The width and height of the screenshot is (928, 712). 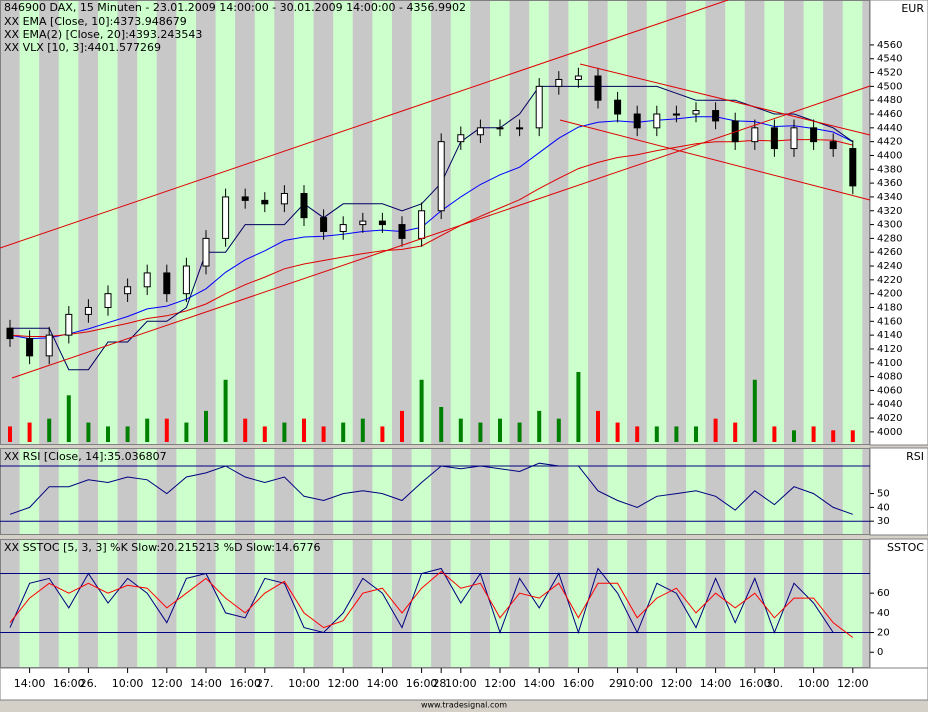 What do you see at coordinates (883, 507) in the screenshot?
I see `y-tick-label: 40` at bounding box center [883, 507].